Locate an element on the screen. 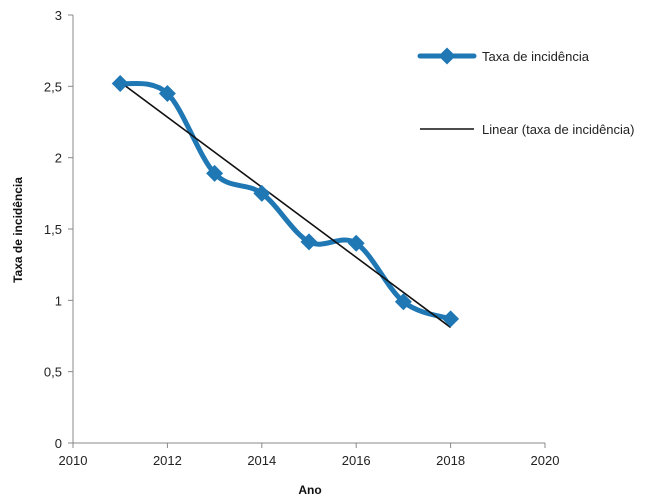 This screenshot has height=500, width=657. x-tick-label: 2012 is located at coordinates (167, 460).